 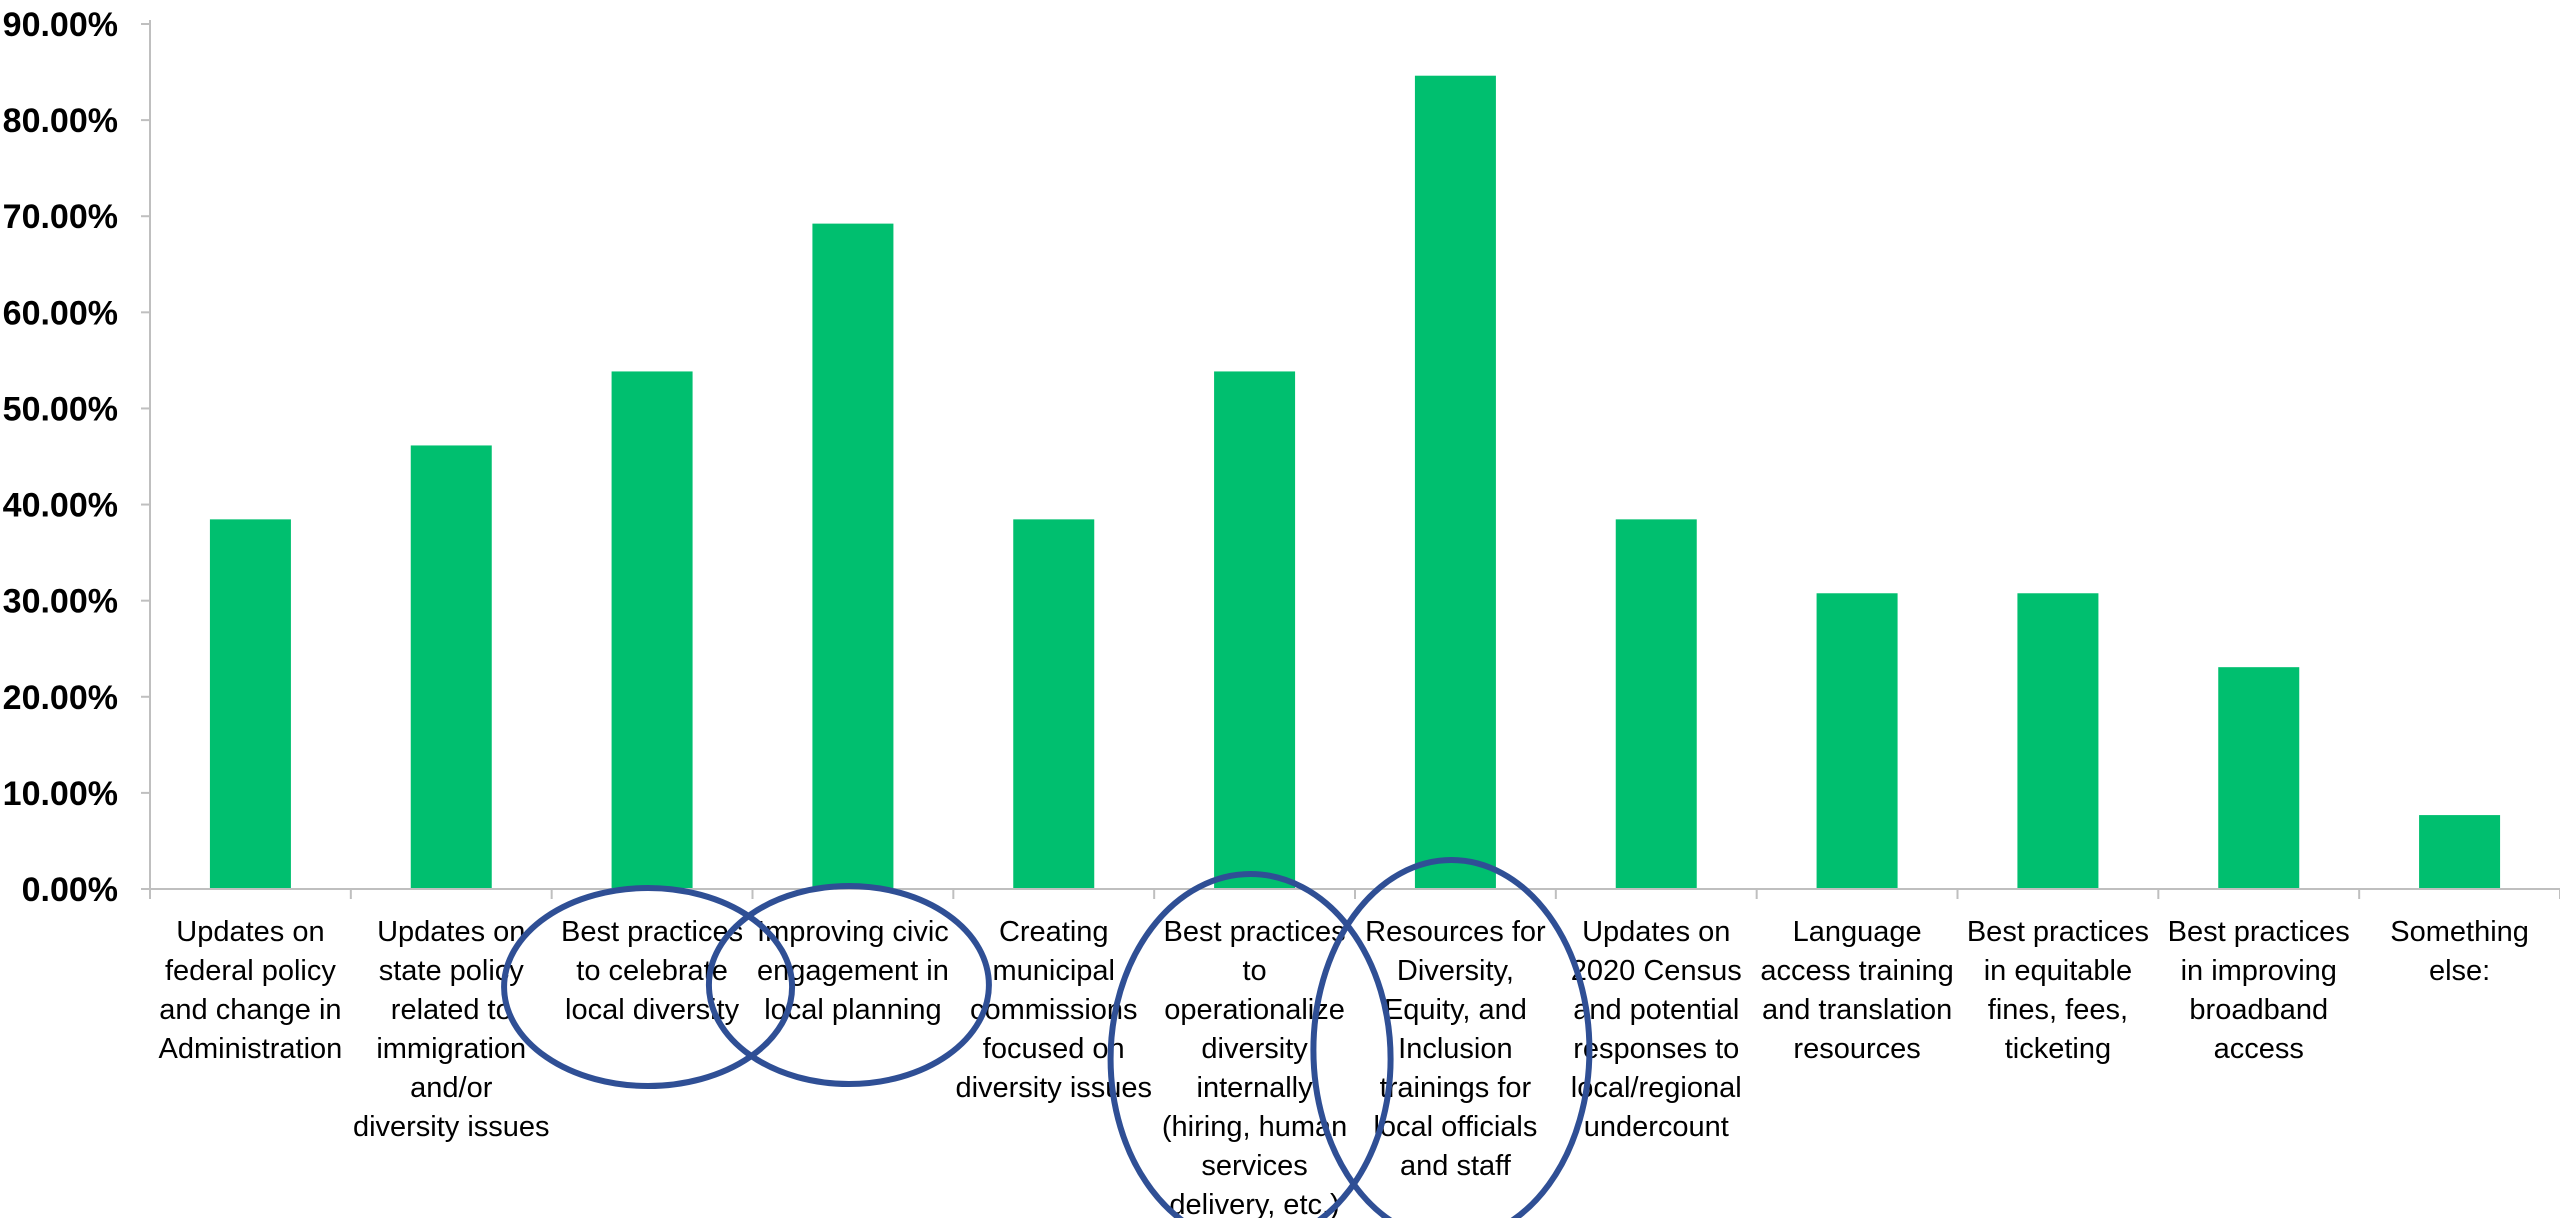 What do you see at coordinates (1054, 1049) in the screenshot?
I see `x-tick-label-line: focused on` at bounding box center [1054, 1049].